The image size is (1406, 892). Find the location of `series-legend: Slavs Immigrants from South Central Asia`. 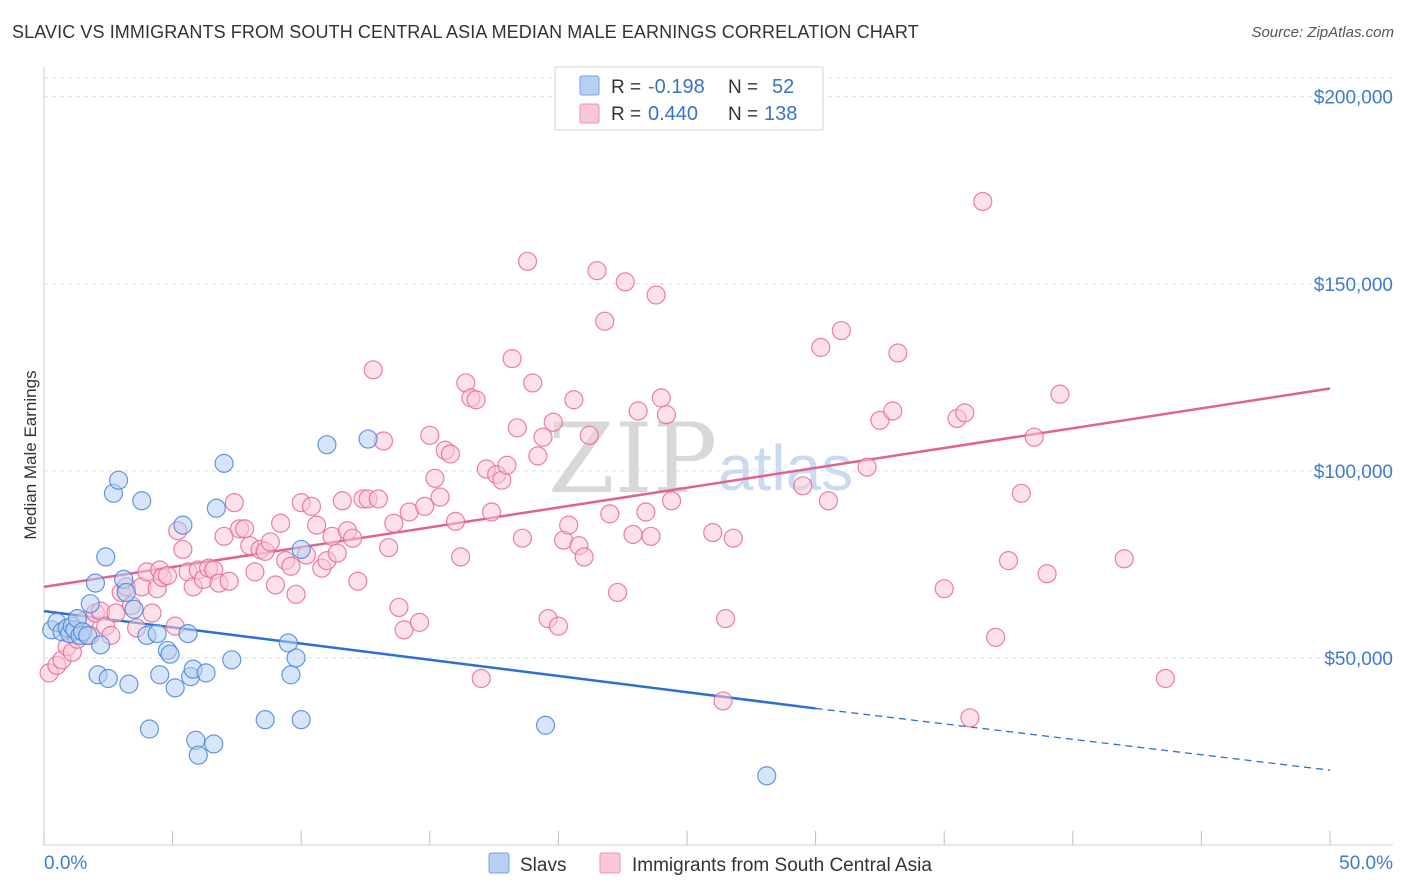

series-legend: Slavs Immigrants from South Central Asia is located at coordinates (710, 864).